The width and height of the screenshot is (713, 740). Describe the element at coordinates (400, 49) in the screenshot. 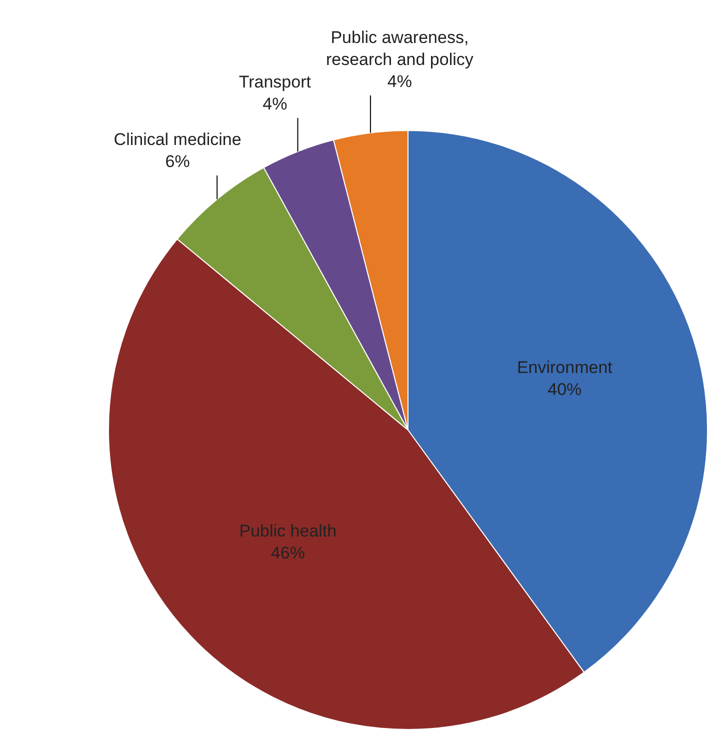

I see `slice-label: Public awareness, research and policy` at that location.